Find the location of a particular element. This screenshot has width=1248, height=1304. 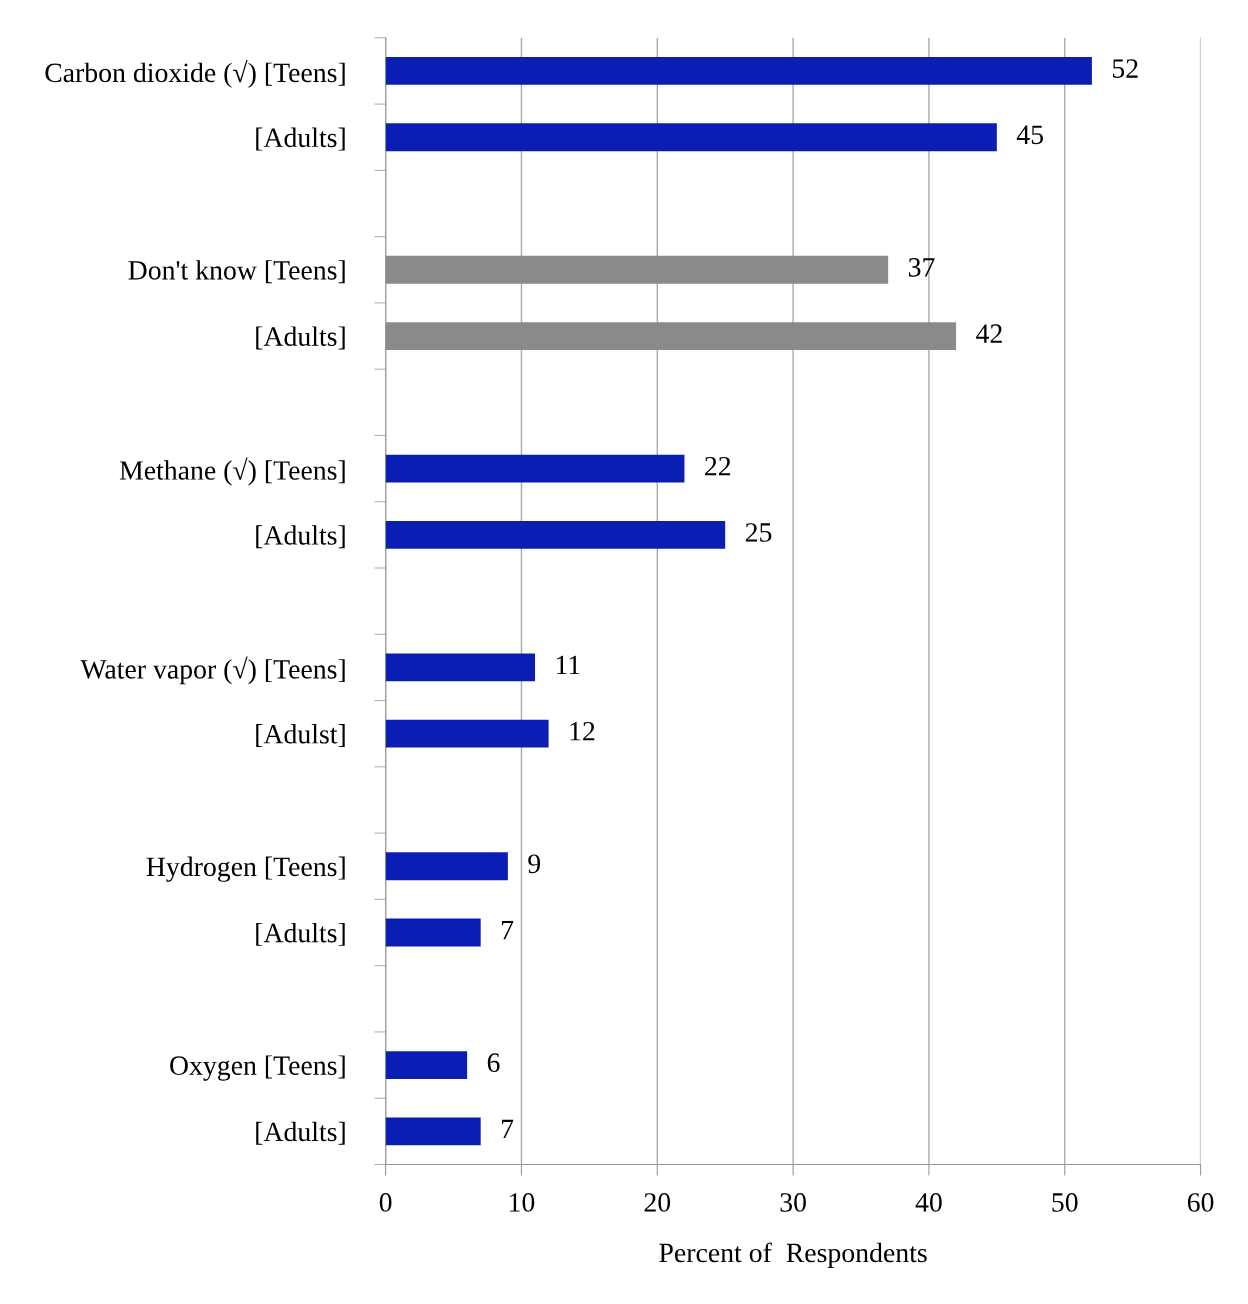

data-label: 37 is located at coordinates (921, 267).